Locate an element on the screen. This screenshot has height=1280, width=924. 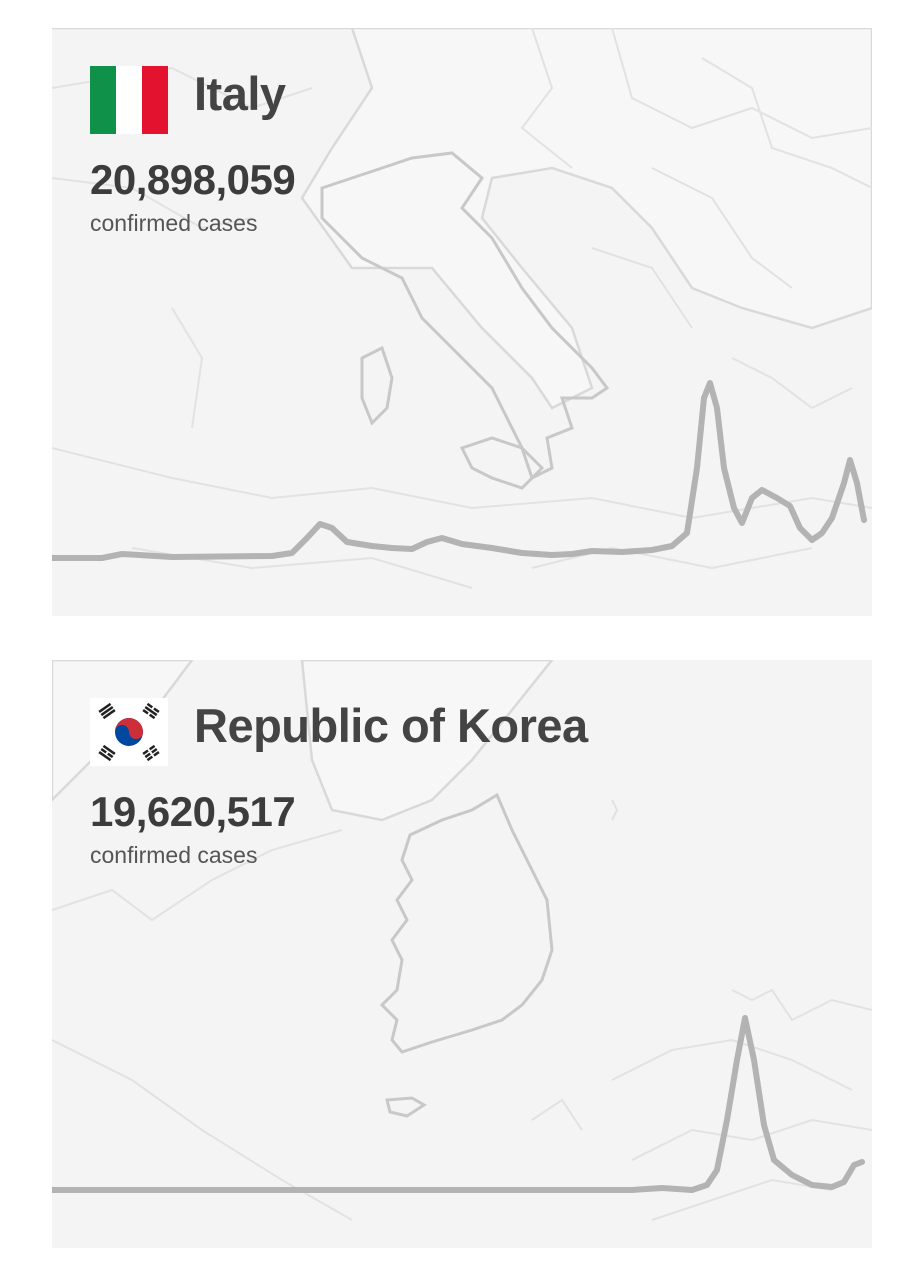
confirmed-cases-count: 19,620,517 is located at coordinates (193, 811).